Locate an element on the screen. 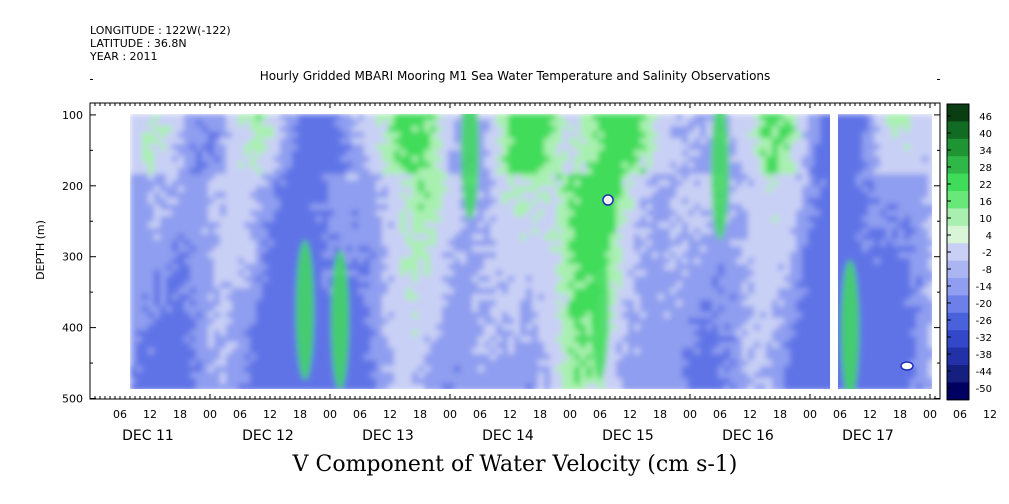 The width and height of the screenshot is (1009, 504). colorbar-label: 10 is located at coordinates (985, 219).